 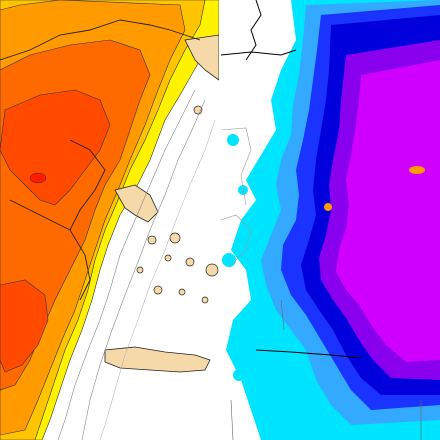 I want to click on panel-divider, so click(x=220, y=220).